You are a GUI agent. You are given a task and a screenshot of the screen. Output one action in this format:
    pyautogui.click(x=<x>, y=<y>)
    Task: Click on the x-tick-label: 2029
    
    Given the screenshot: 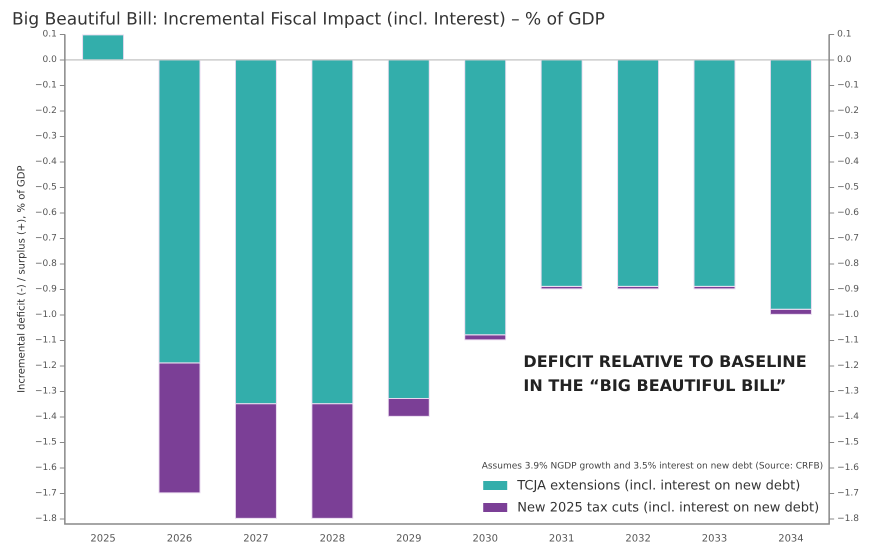 What is the action you would take?
    pyautogui.click(x=409, y=539)
    